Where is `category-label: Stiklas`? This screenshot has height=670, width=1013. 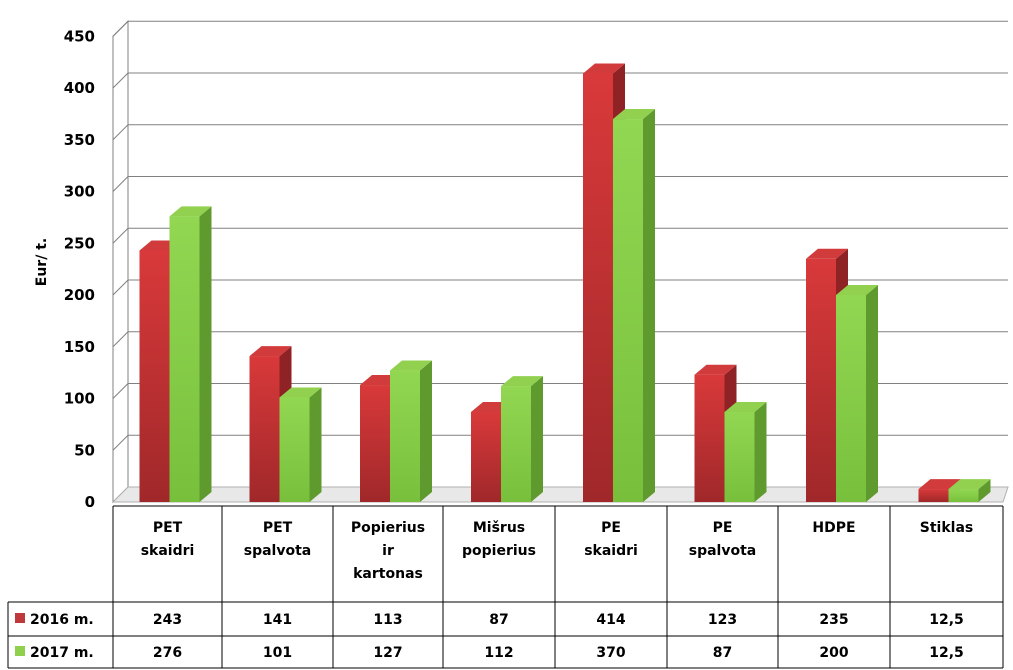
category-label: Stiklas is located at coordinates (946, 528).